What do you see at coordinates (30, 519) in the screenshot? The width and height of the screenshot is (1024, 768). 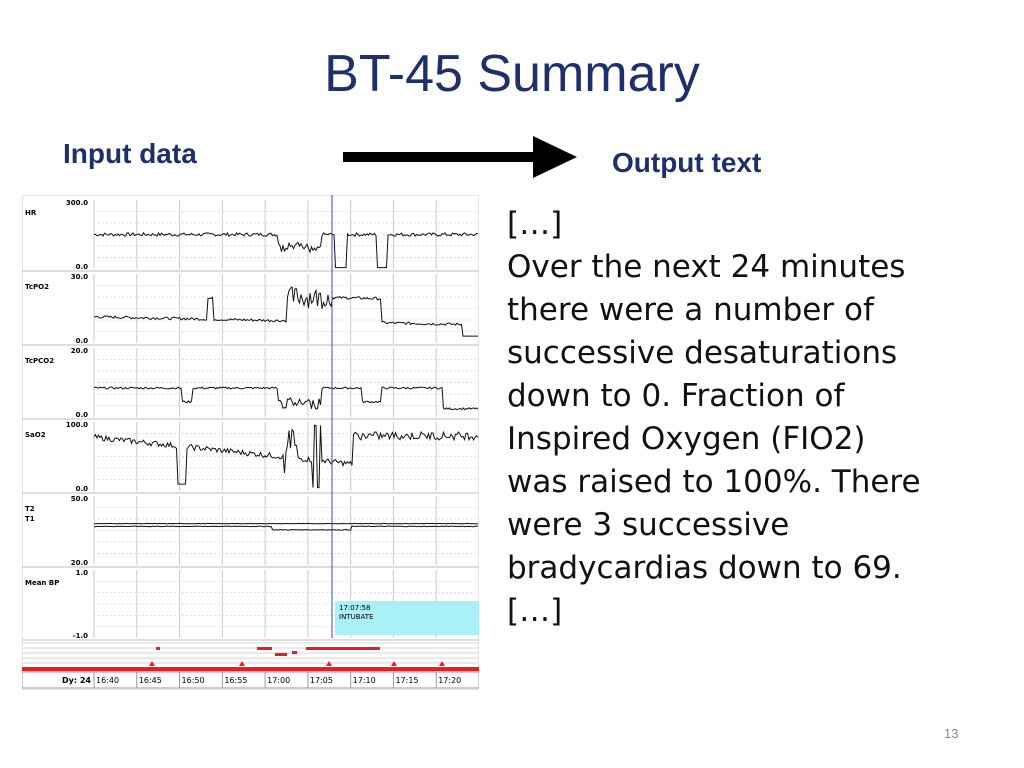 I see `panel-name: T1` at bounding box center [30, 519].